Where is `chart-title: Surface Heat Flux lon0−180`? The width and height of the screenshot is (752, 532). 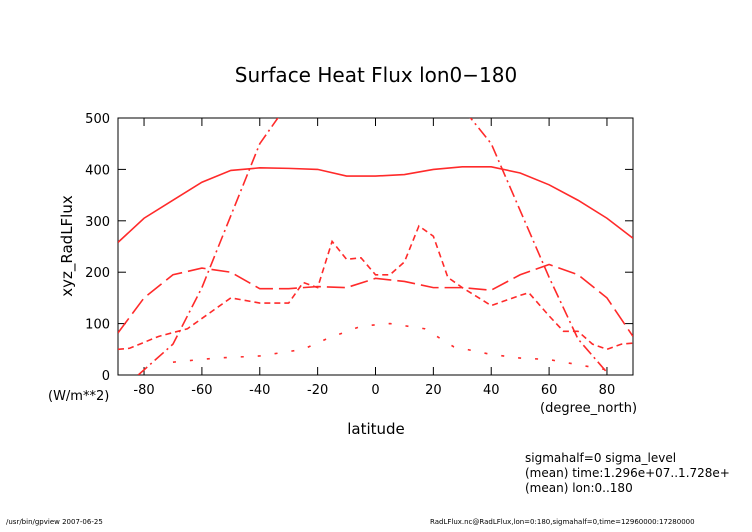 chart-title: Surface Heat Flux lon0−180 is located at coordinates (376, 75).